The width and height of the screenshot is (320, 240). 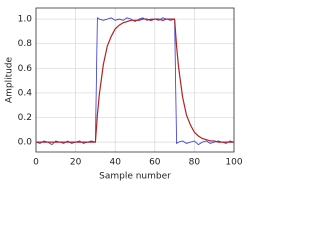 I want to click on y-tick-label: 0.2, so click(x=25, y=118).